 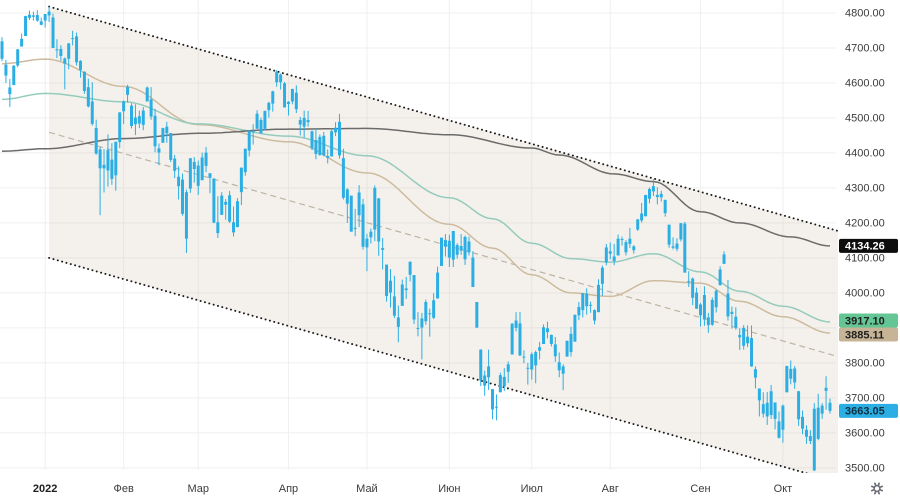 What do you see at coordinates (198, 489) in the screenshot?
I see `x-axis-month-label: Мар` at bounding box center [198, 489].